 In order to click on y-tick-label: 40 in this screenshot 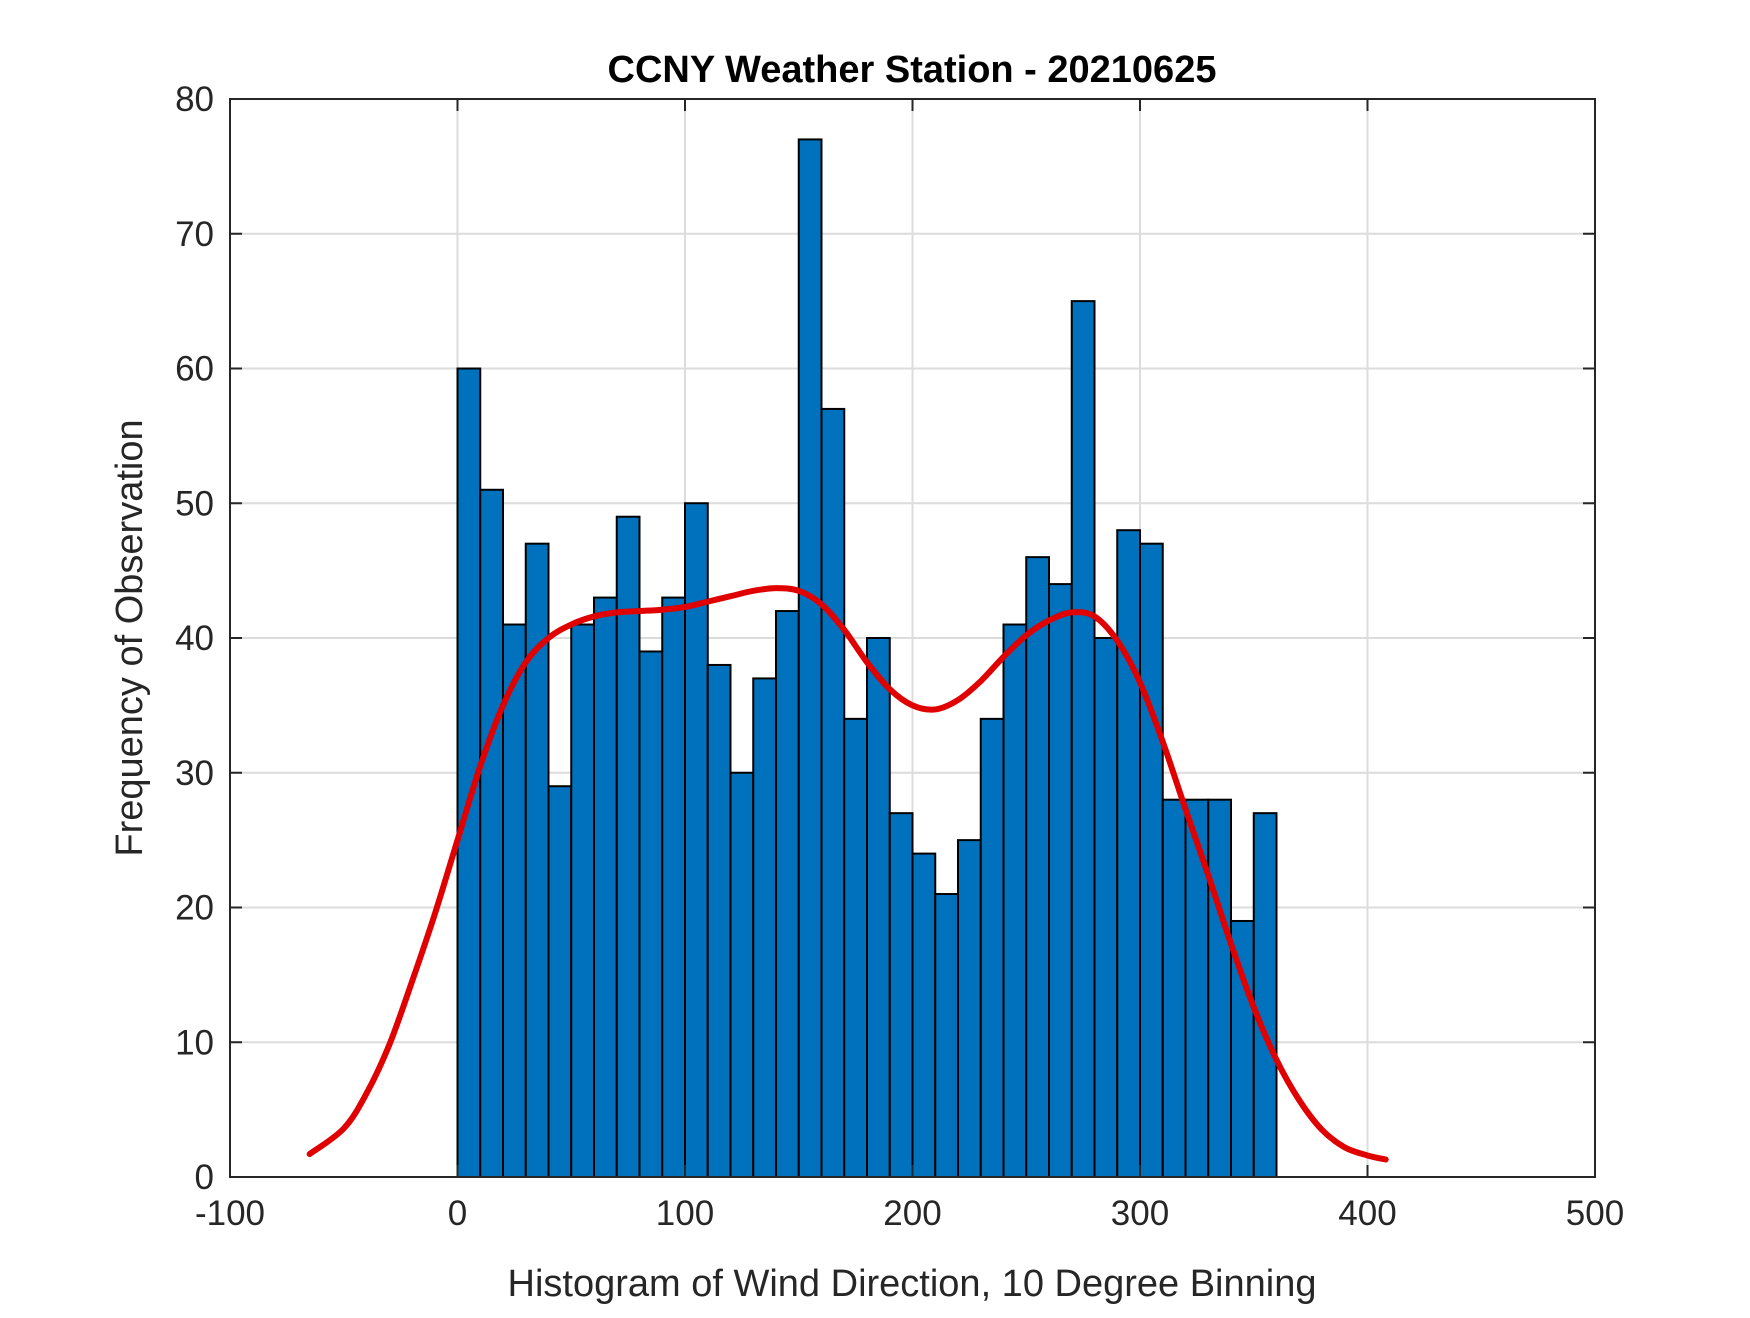, I will do `click(194, 638)`.